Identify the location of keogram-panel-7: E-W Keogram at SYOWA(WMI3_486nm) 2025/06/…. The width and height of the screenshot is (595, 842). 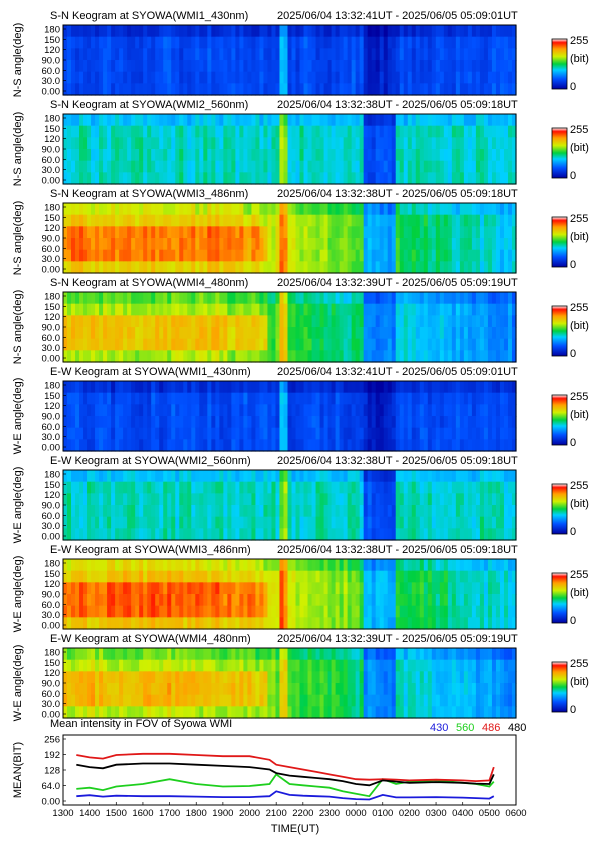
(300, 588).